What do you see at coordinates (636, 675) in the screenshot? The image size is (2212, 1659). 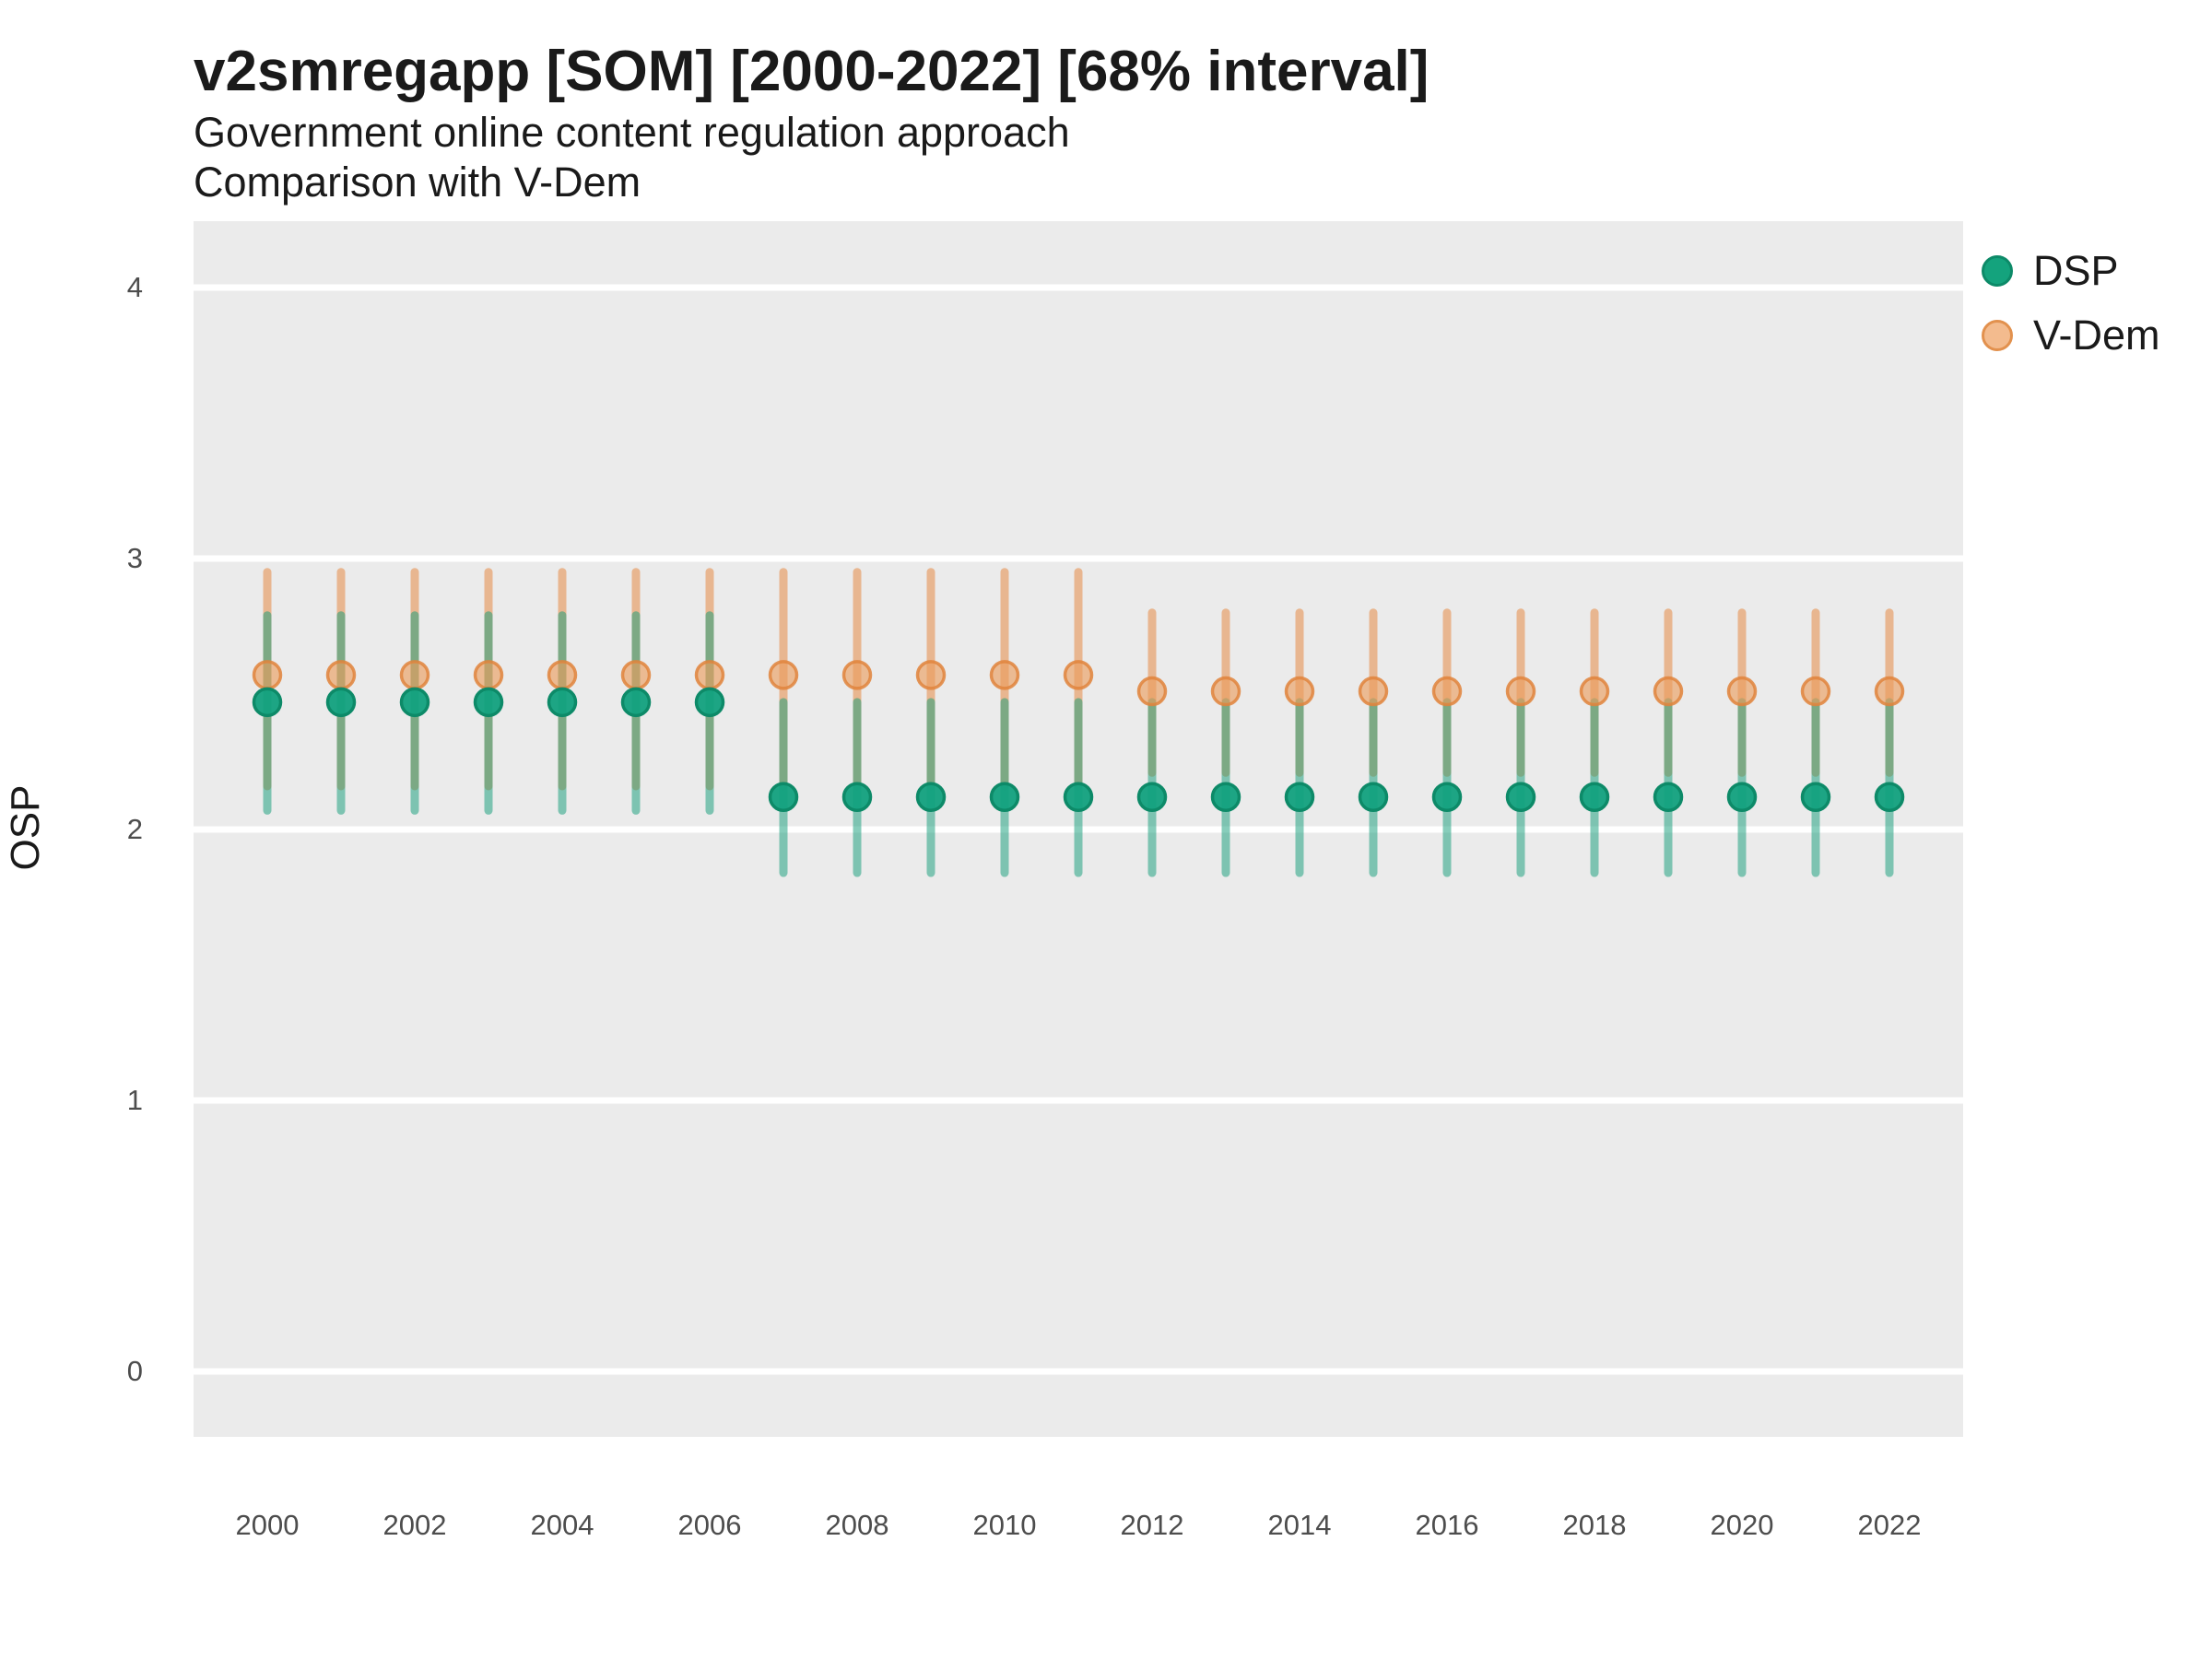 I see `vdem-point-2005` at bounding box center [636, 675].